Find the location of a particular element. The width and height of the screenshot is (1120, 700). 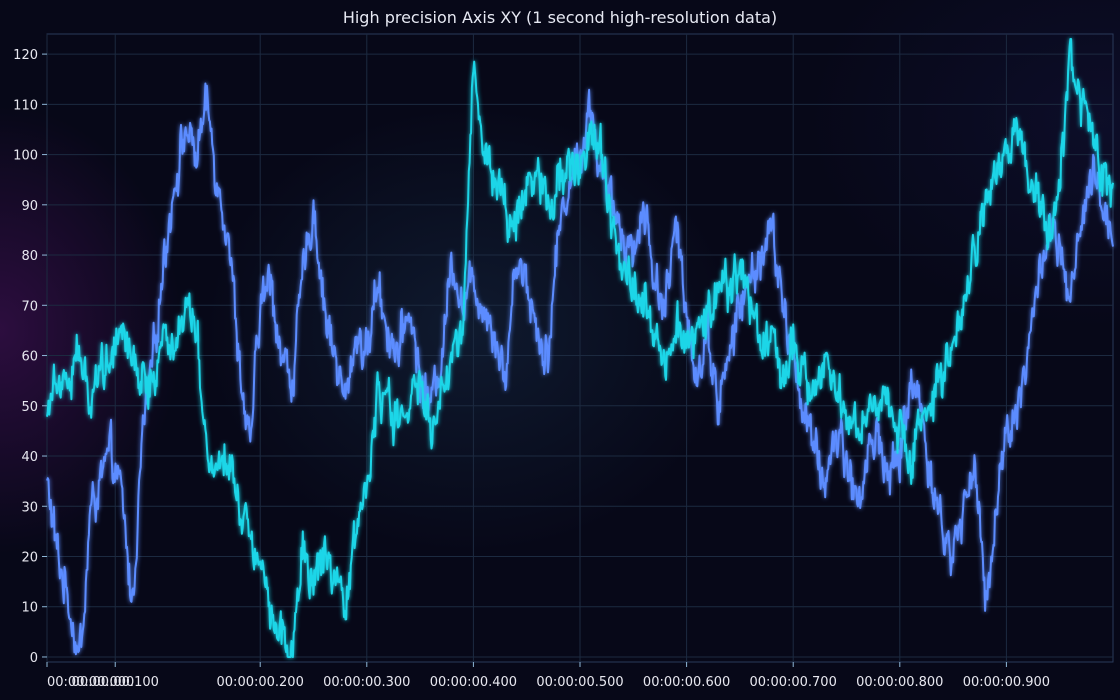

y-tick-label: 90 is located at coordinates (29, 206).